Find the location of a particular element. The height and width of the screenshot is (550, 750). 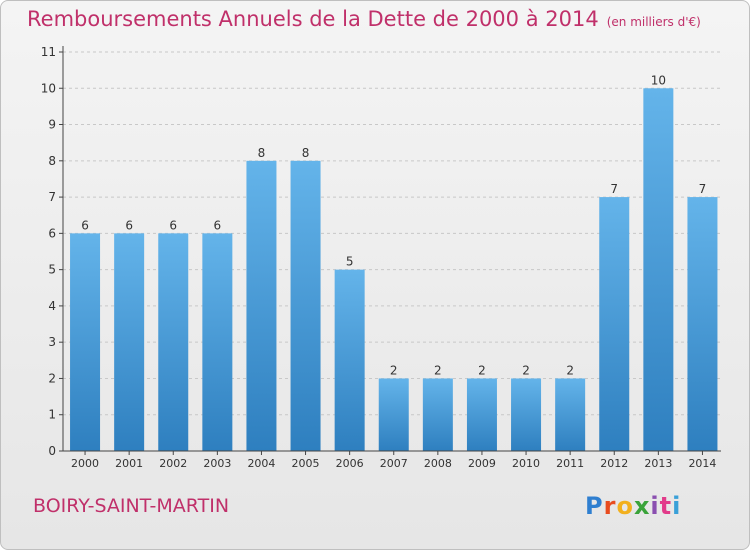

y-tick-label: 2 is located at coordinates (52, 378).